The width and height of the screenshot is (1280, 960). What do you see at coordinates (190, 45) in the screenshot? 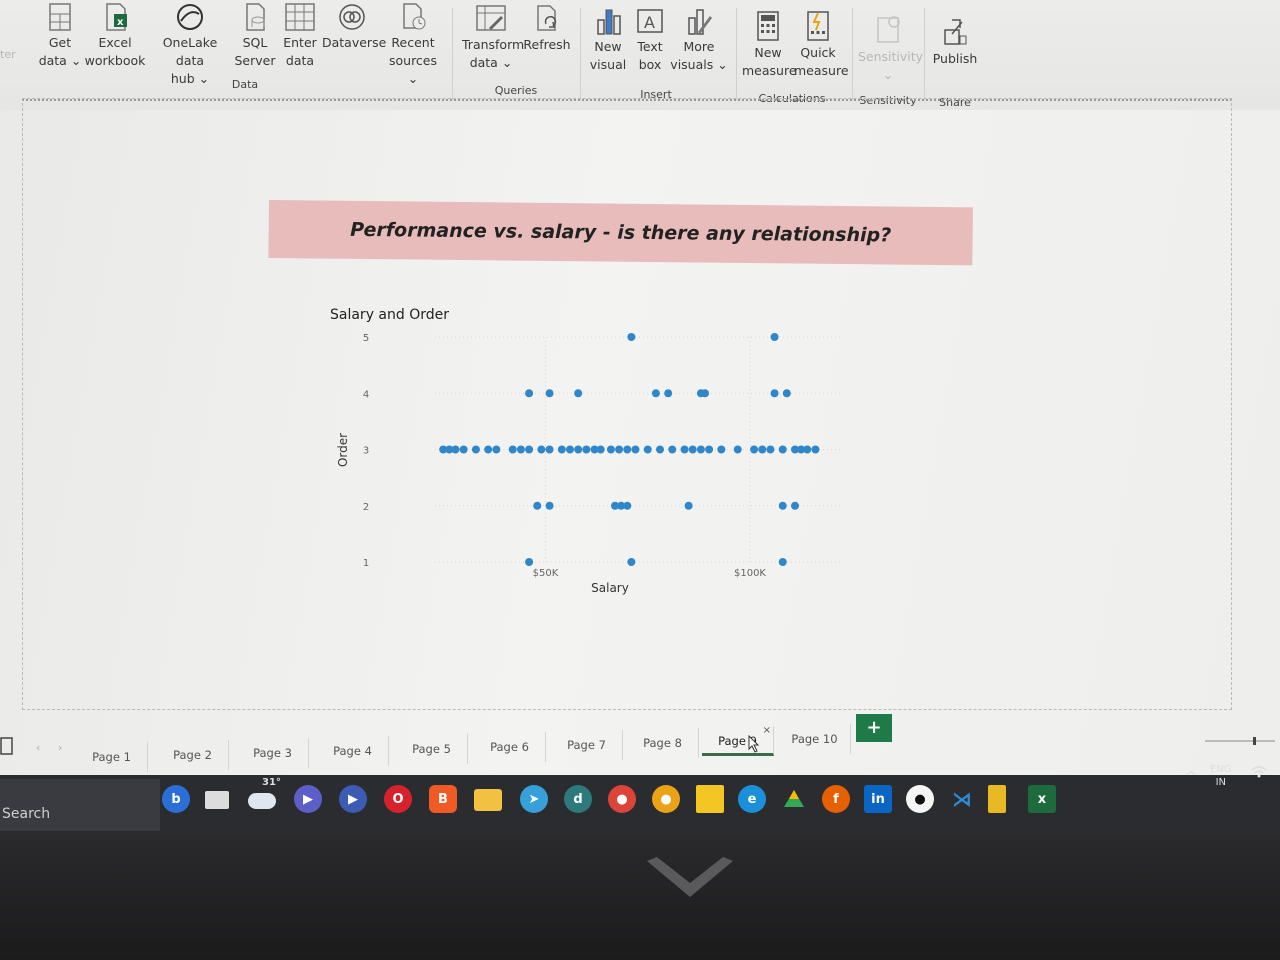
I see `onelake-hub-button: OneLake data hub ⌄` at bounding box center [190, 45].